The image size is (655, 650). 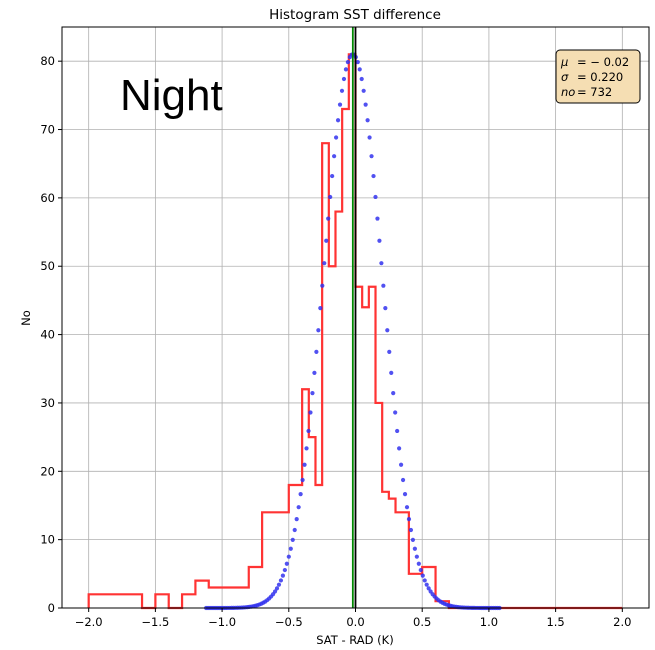 What do you see at coordinates (47, 266) in the screenshot?
I see `y-tick-label: 50` at bounding box center [47, 266].